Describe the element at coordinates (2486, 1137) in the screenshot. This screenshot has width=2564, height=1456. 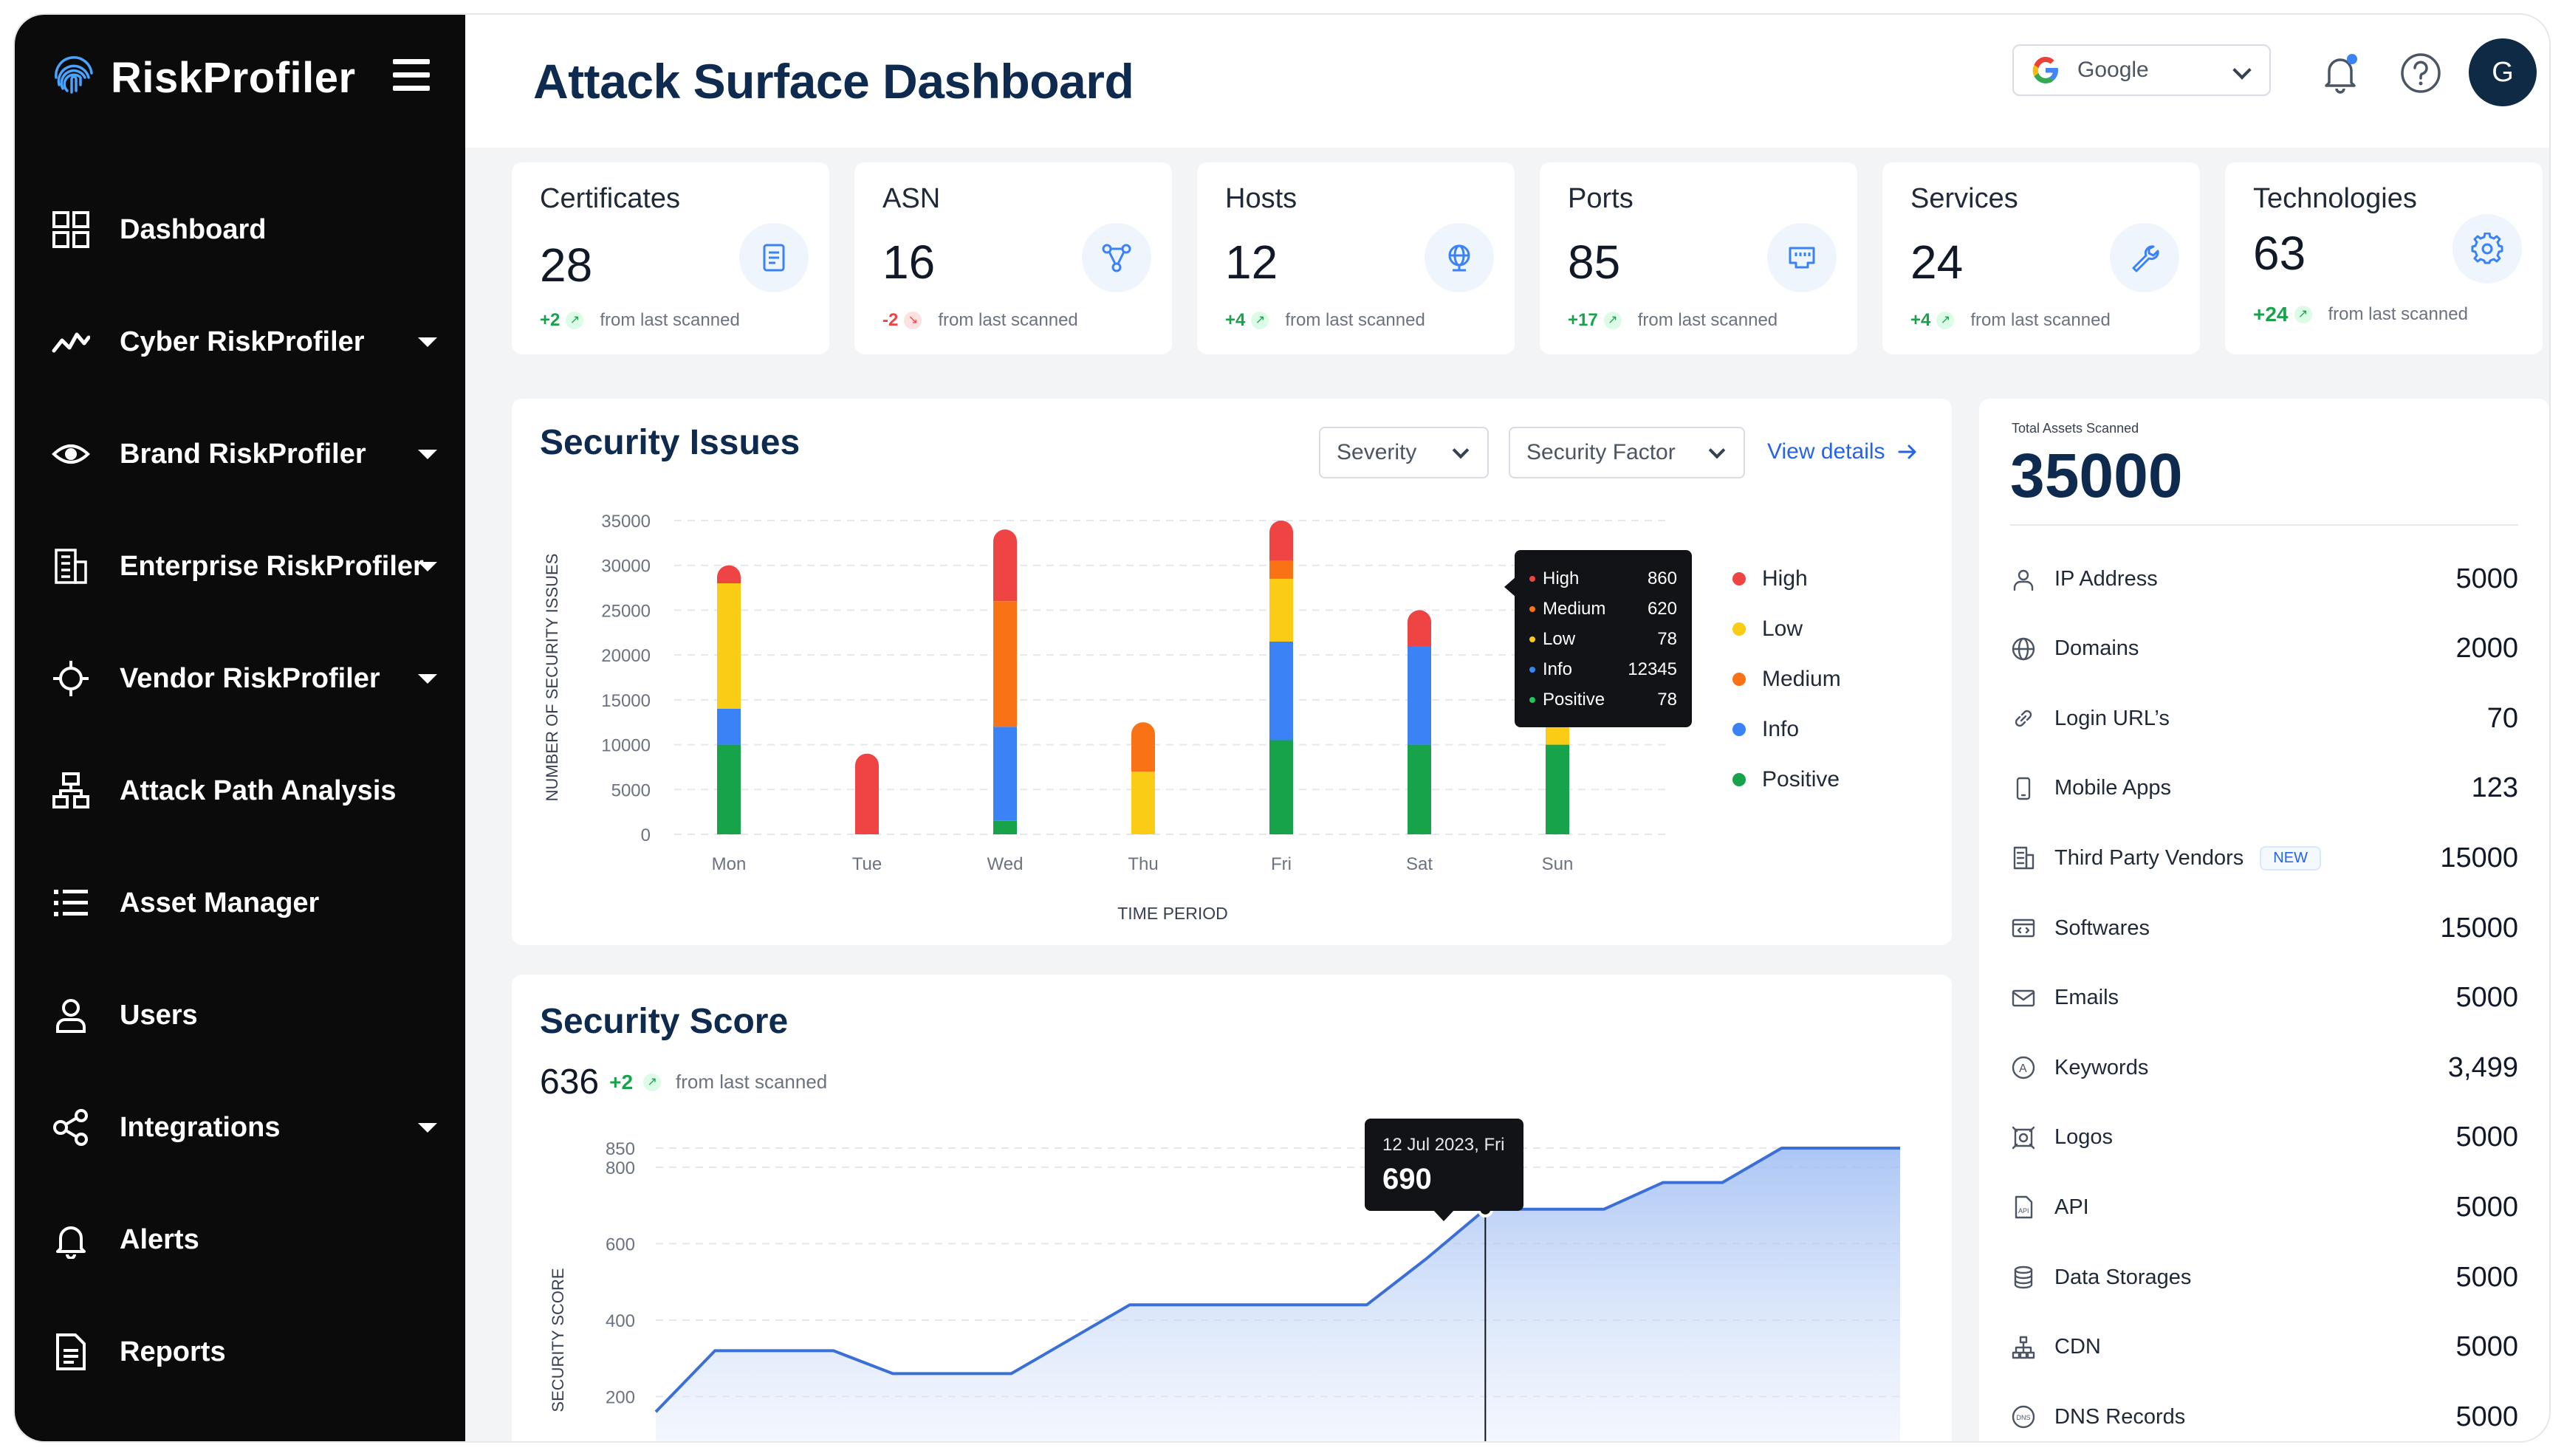
I see `asset-value: 5000` at that location.